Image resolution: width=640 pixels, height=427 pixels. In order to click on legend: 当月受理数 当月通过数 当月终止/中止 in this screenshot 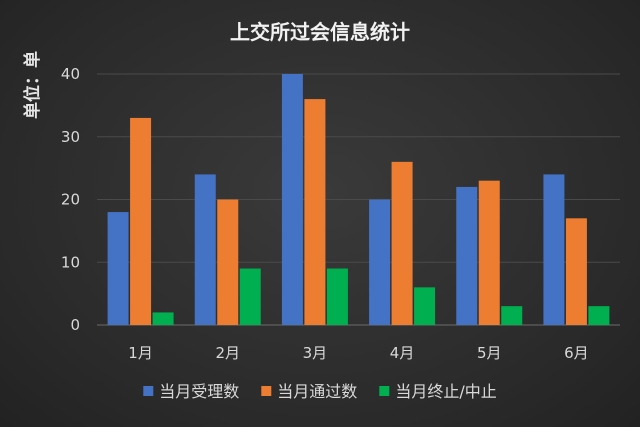, I will do `click(320, 391)`.